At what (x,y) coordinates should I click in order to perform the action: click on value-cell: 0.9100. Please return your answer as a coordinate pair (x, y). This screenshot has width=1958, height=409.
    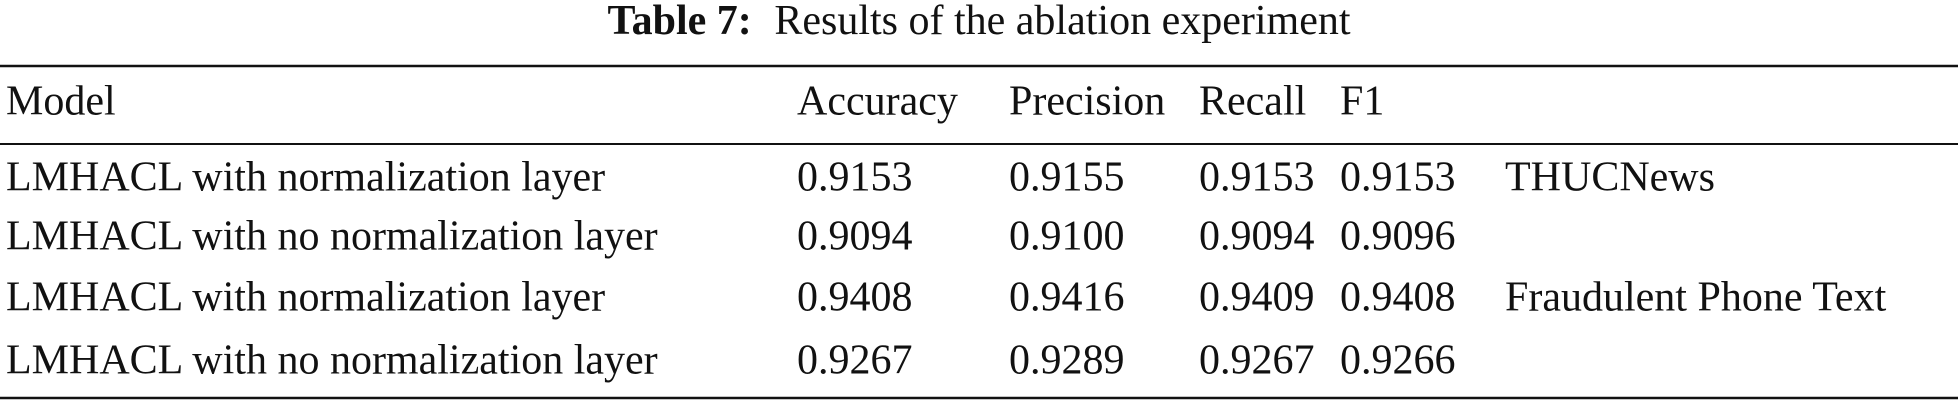
    Looking at the image, I should click on (1067, 237).